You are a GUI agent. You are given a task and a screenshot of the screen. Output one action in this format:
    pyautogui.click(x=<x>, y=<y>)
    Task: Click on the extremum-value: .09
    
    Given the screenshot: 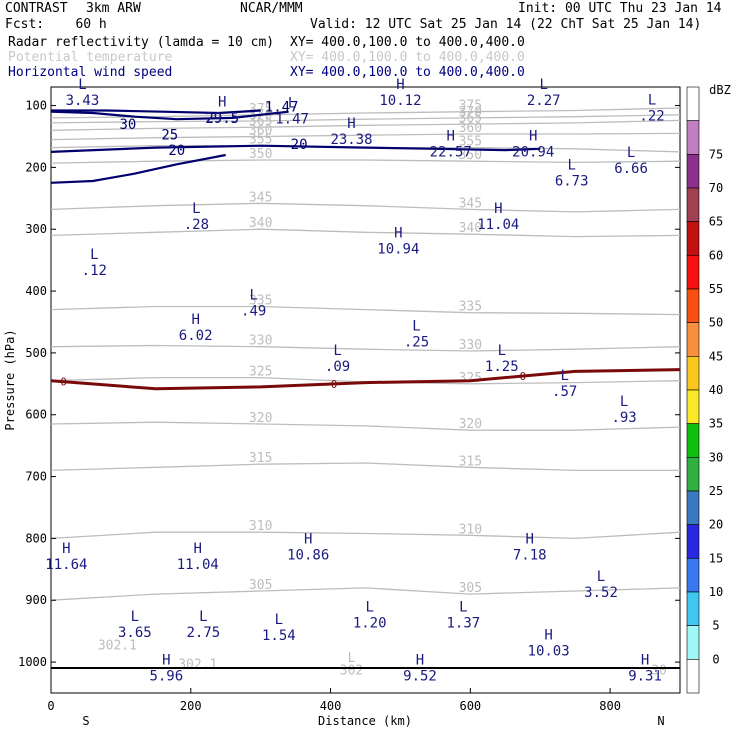 What is the action you would take?
    pyautogui.click(x=337, y=367)
    